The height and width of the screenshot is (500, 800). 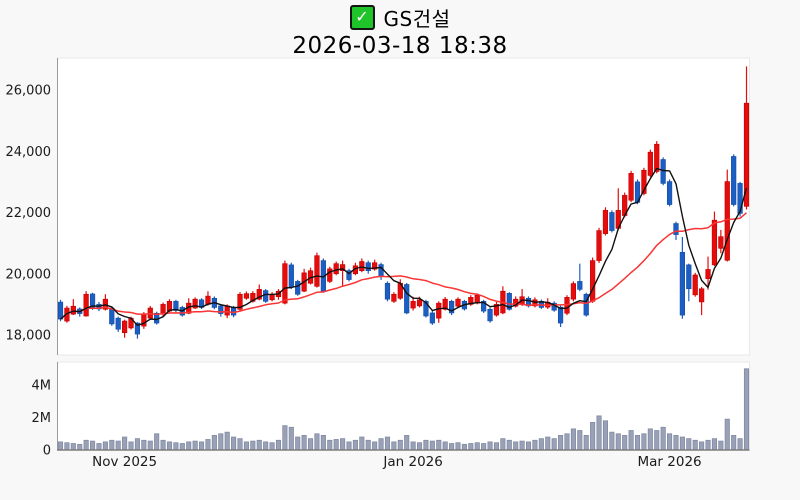 What do you see at coordinates (29, 336) in the screenshot?
I see `price-tick-label: 18,000` at bounding box center [29, 336].